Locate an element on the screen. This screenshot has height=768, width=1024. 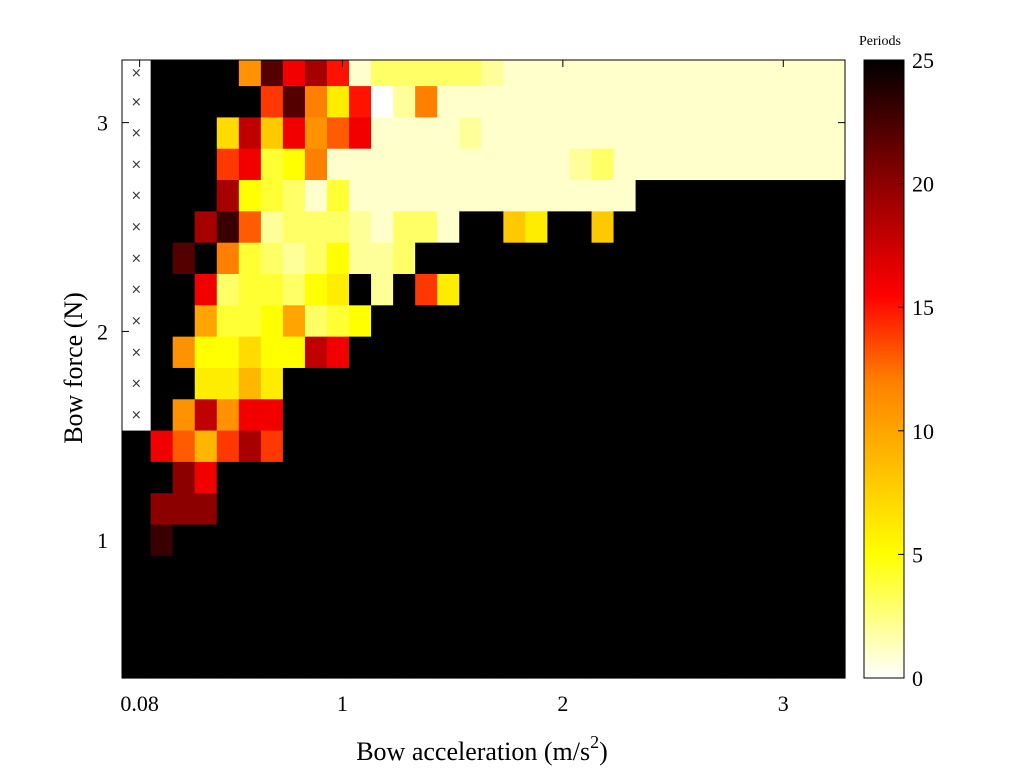
colorbar-gradient is located at coordinates (884, 369).